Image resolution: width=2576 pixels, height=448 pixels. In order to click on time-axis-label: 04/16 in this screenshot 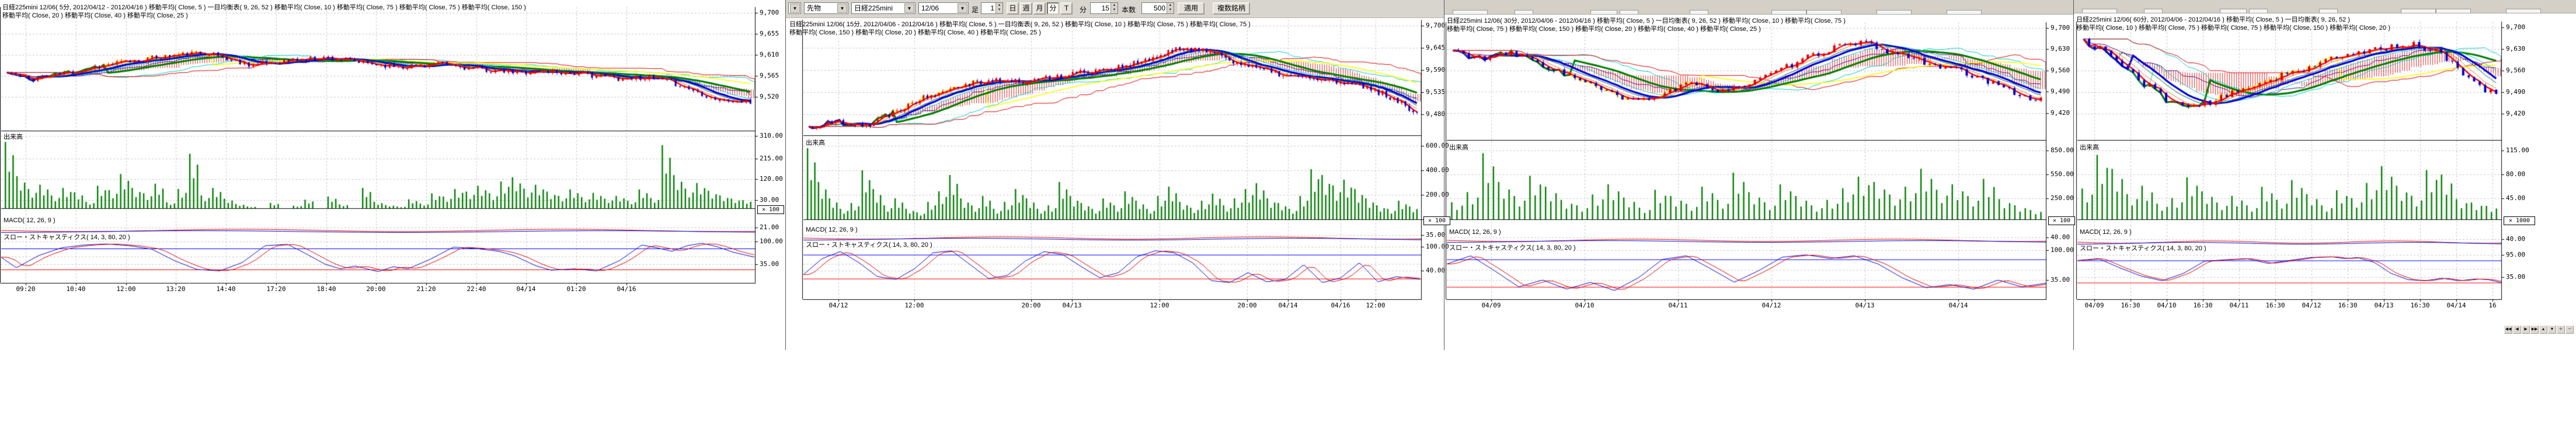, I will do `click(626, 289)`.